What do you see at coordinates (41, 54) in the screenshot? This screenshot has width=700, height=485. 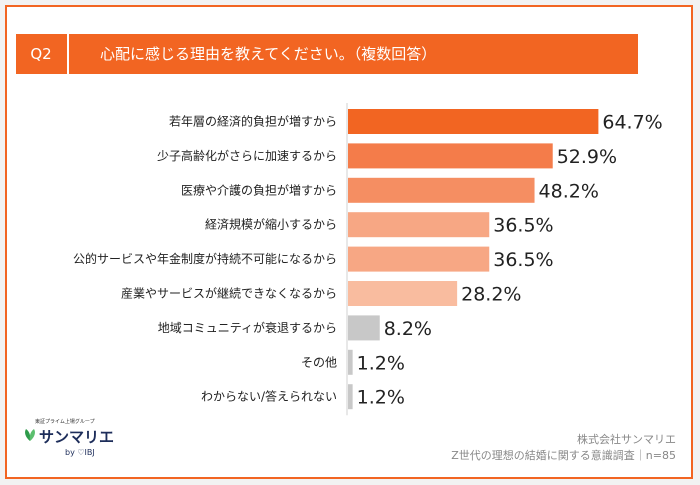 I see `question-label: Q2` at bounding box center [41, 54].